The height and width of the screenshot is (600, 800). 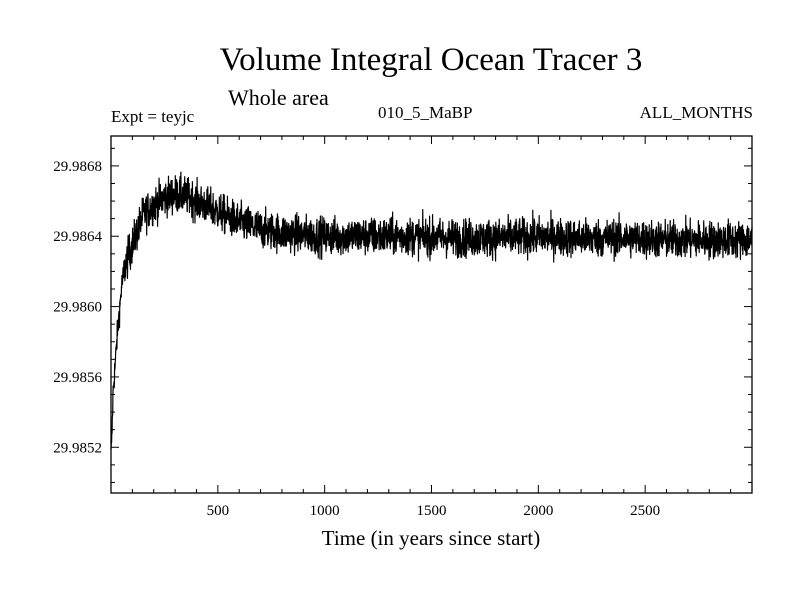 I want to click on chart-subtitle: Whole area, so click(x=278, y=97).